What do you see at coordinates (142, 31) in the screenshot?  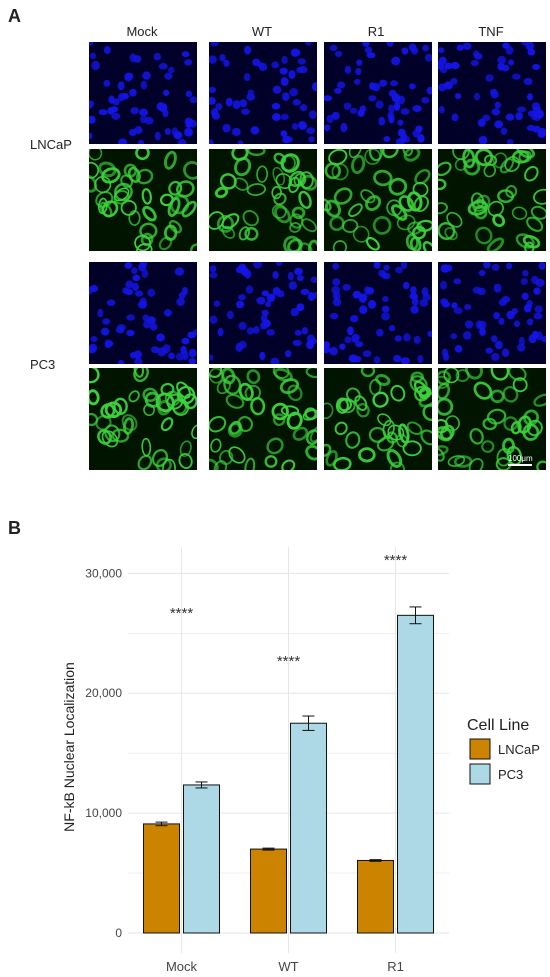 I see `column-label-mock: Mock` at bounding box center [142, 31].